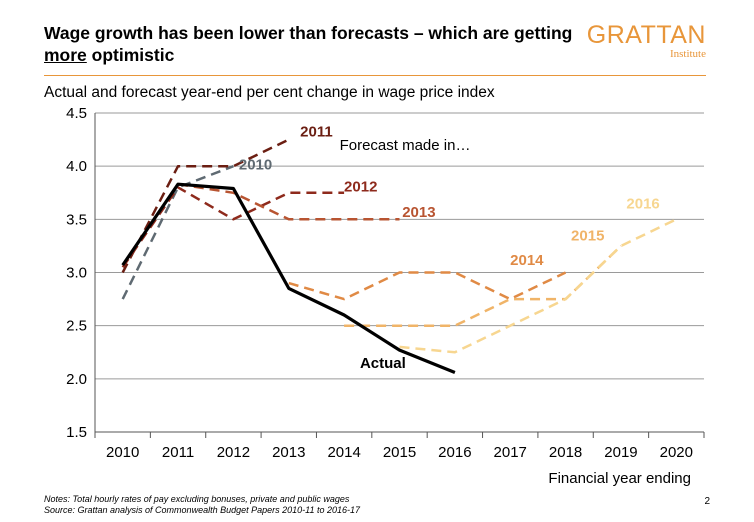 This screenshot has width=754, height=522. Describe the element at coordinates (343, 452) in the screenshot. I see `x-tick-label: 2014` at that location.